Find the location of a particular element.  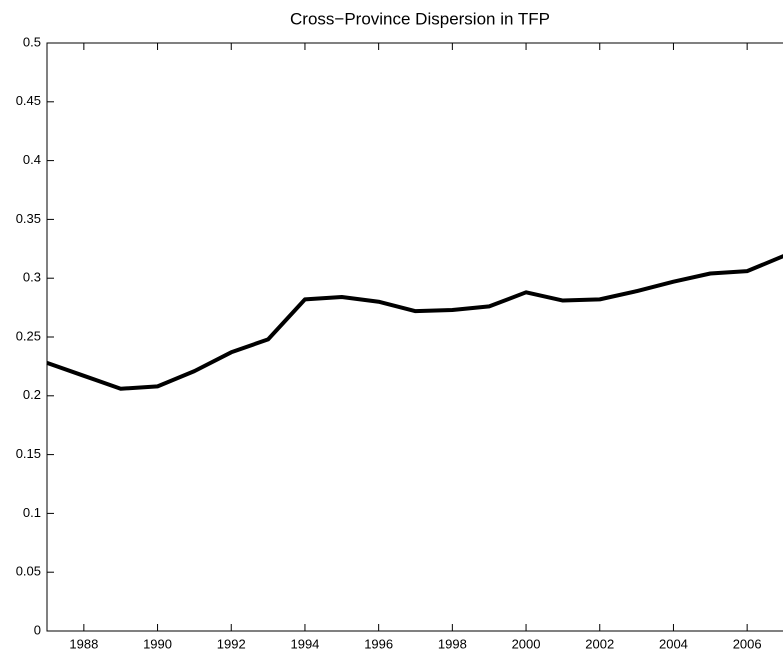

y-tick-label: 0.4 is located at coordinates (32, 159).